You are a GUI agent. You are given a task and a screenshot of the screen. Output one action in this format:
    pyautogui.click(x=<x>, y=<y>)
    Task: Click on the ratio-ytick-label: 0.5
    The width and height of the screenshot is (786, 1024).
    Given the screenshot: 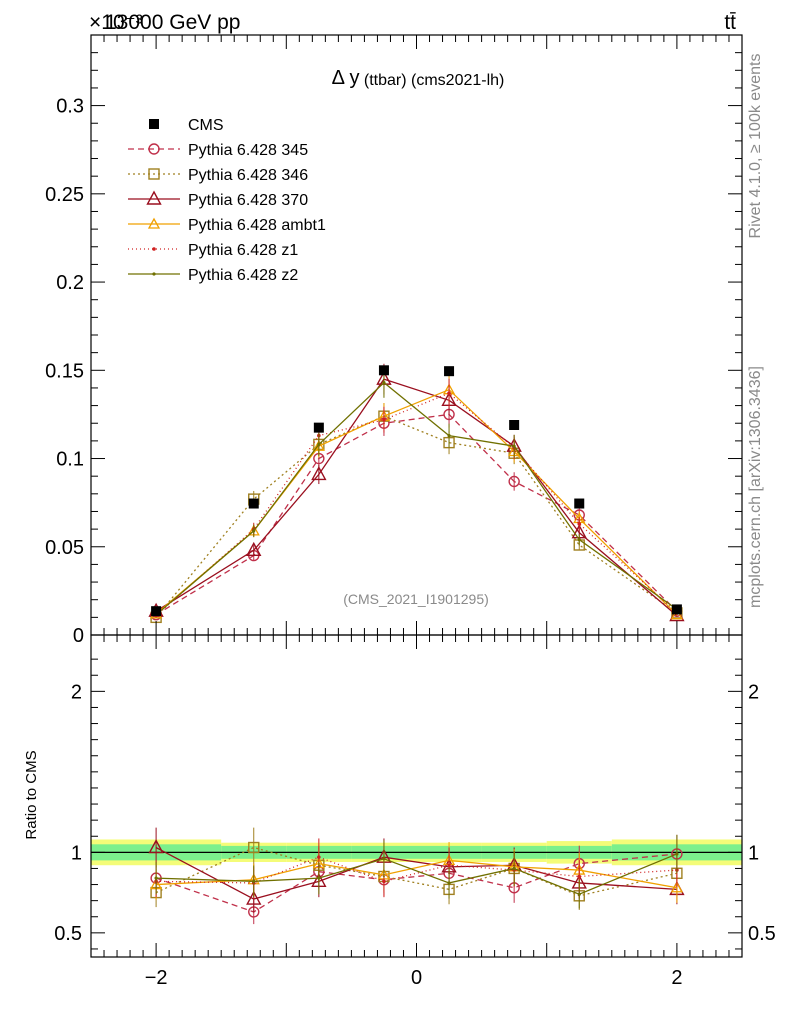 What is the action you would take?
    pyautogui.click(x=68, y=934)
    